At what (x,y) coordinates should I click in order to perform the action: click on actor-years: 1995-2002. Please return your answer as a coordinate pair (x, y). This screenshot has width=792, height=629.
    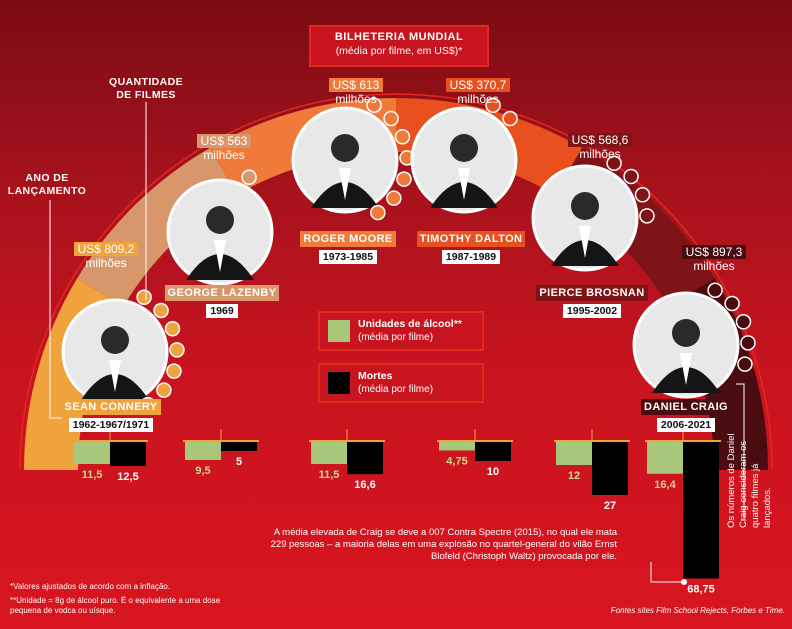
    Looking at the image, I should click on (592, 311).